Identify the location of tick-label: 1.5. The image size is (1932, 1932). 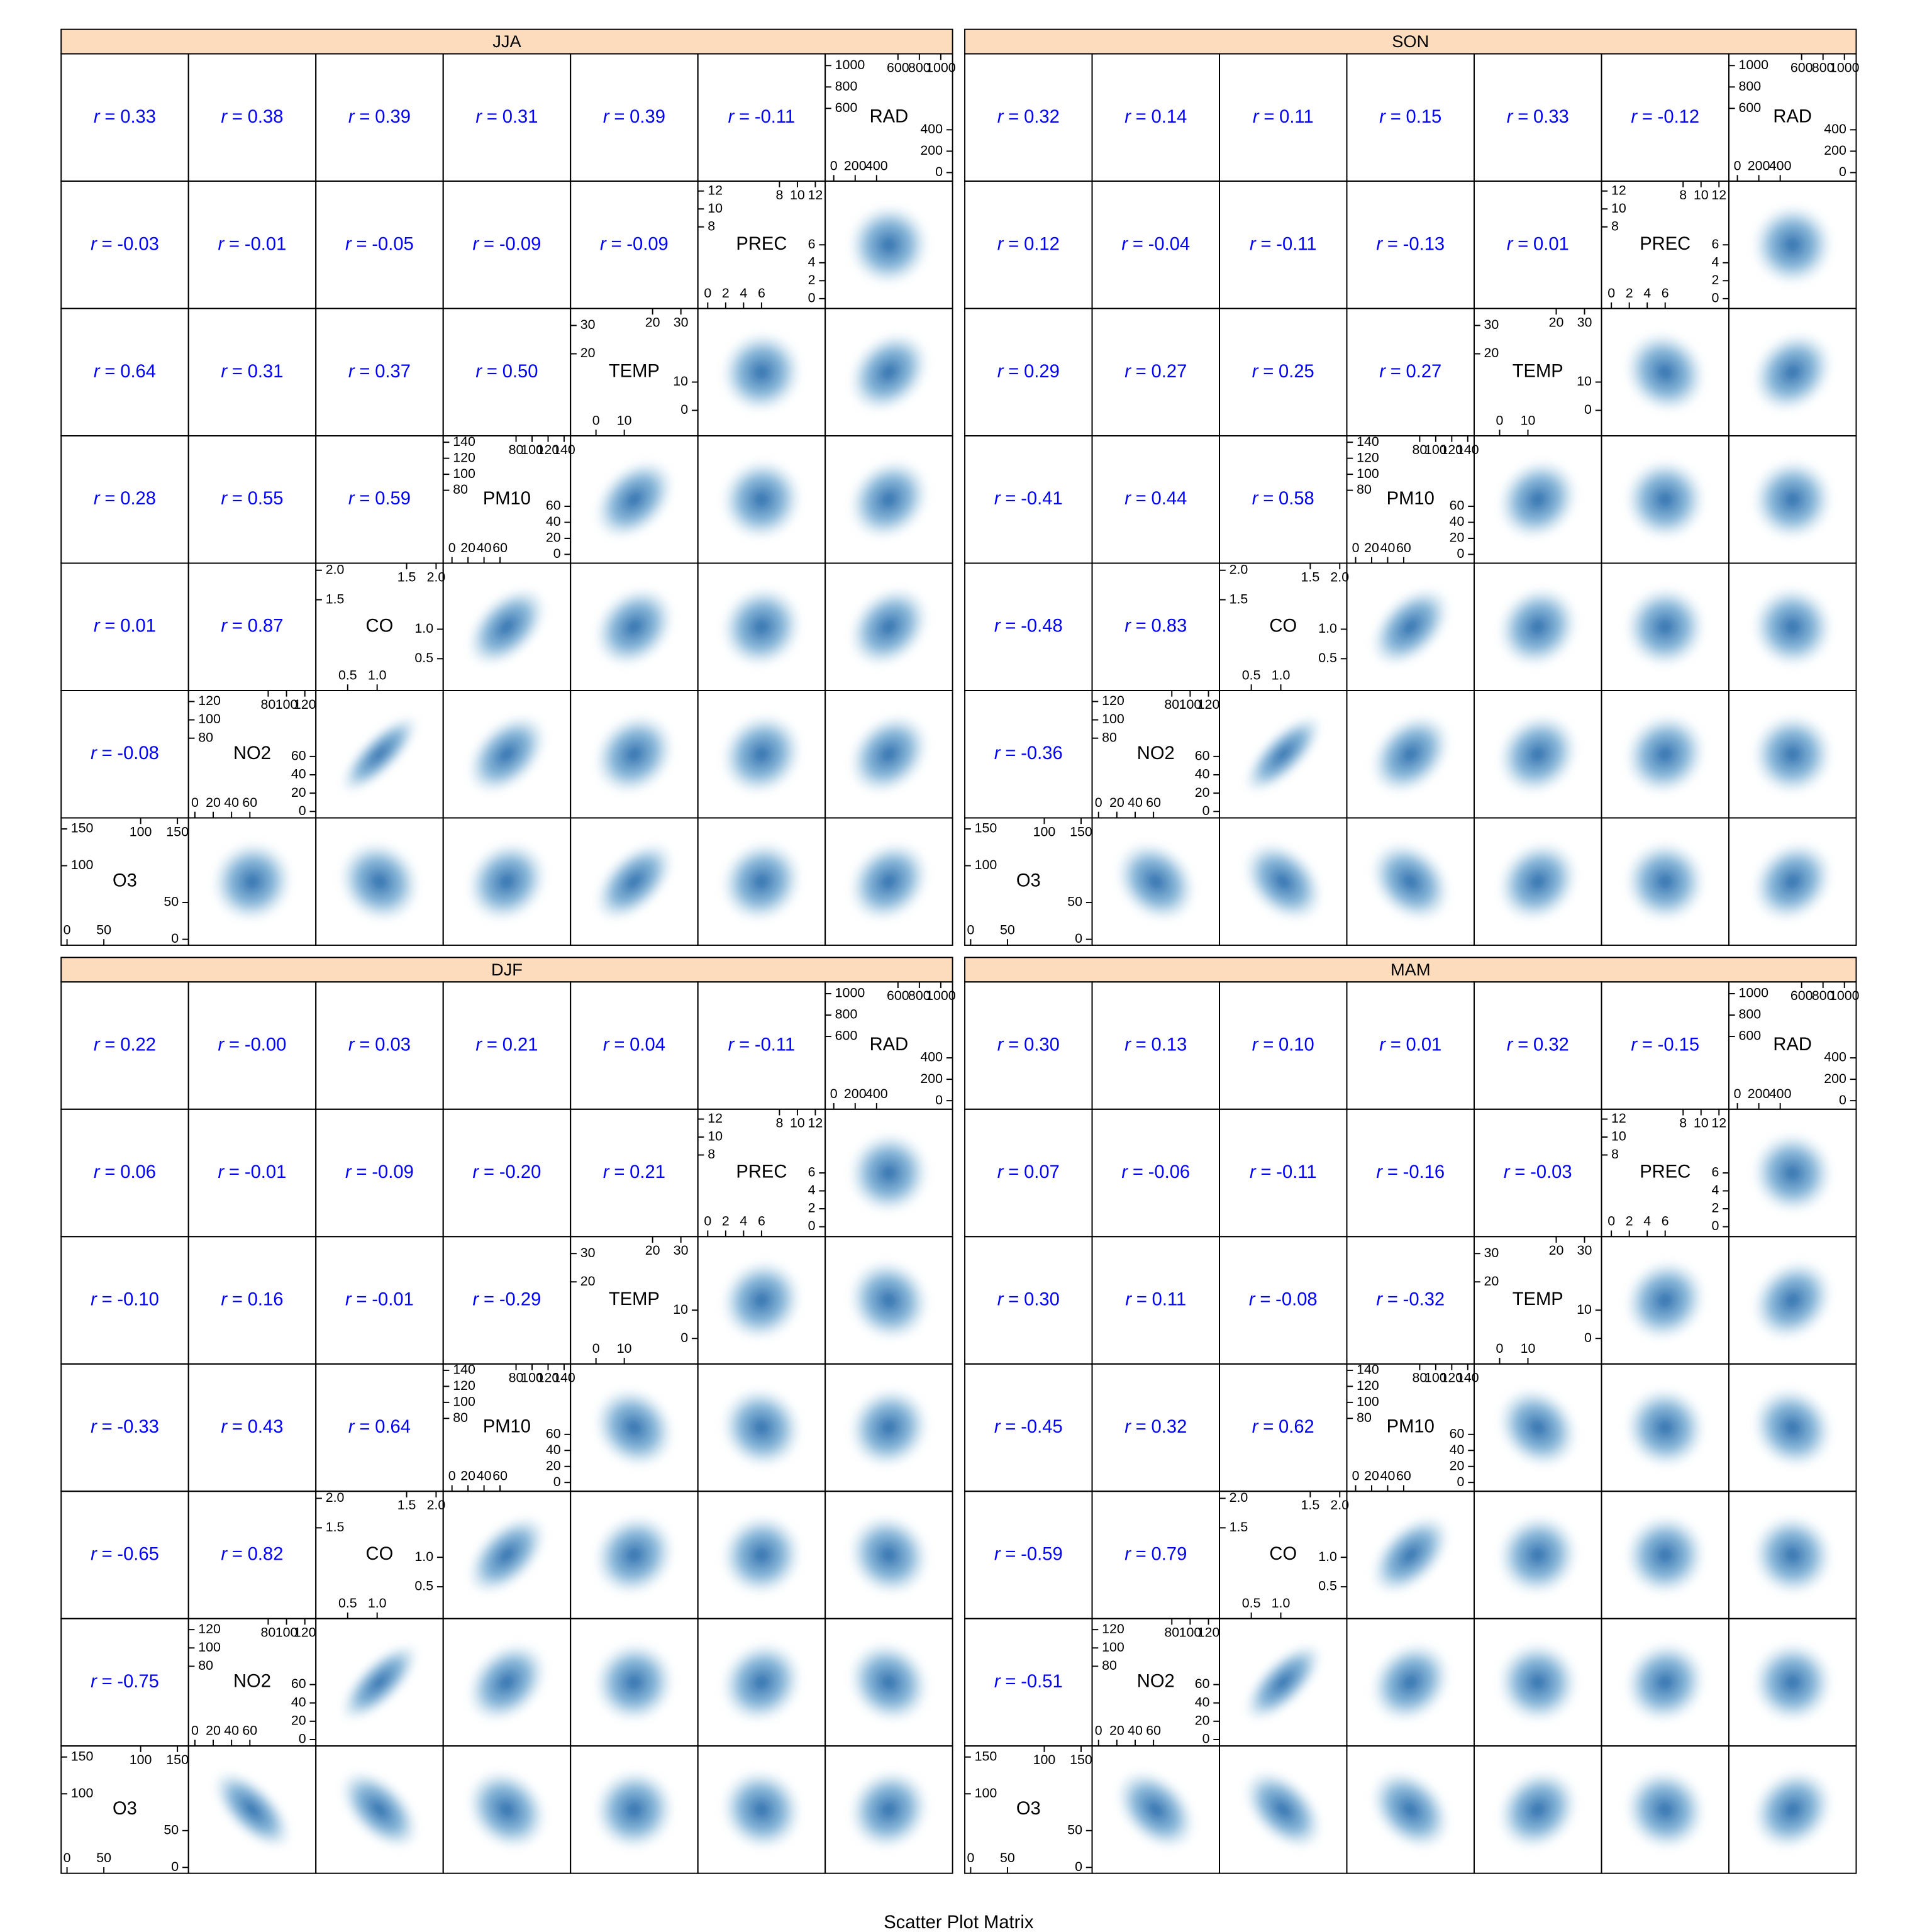
(406, 576).